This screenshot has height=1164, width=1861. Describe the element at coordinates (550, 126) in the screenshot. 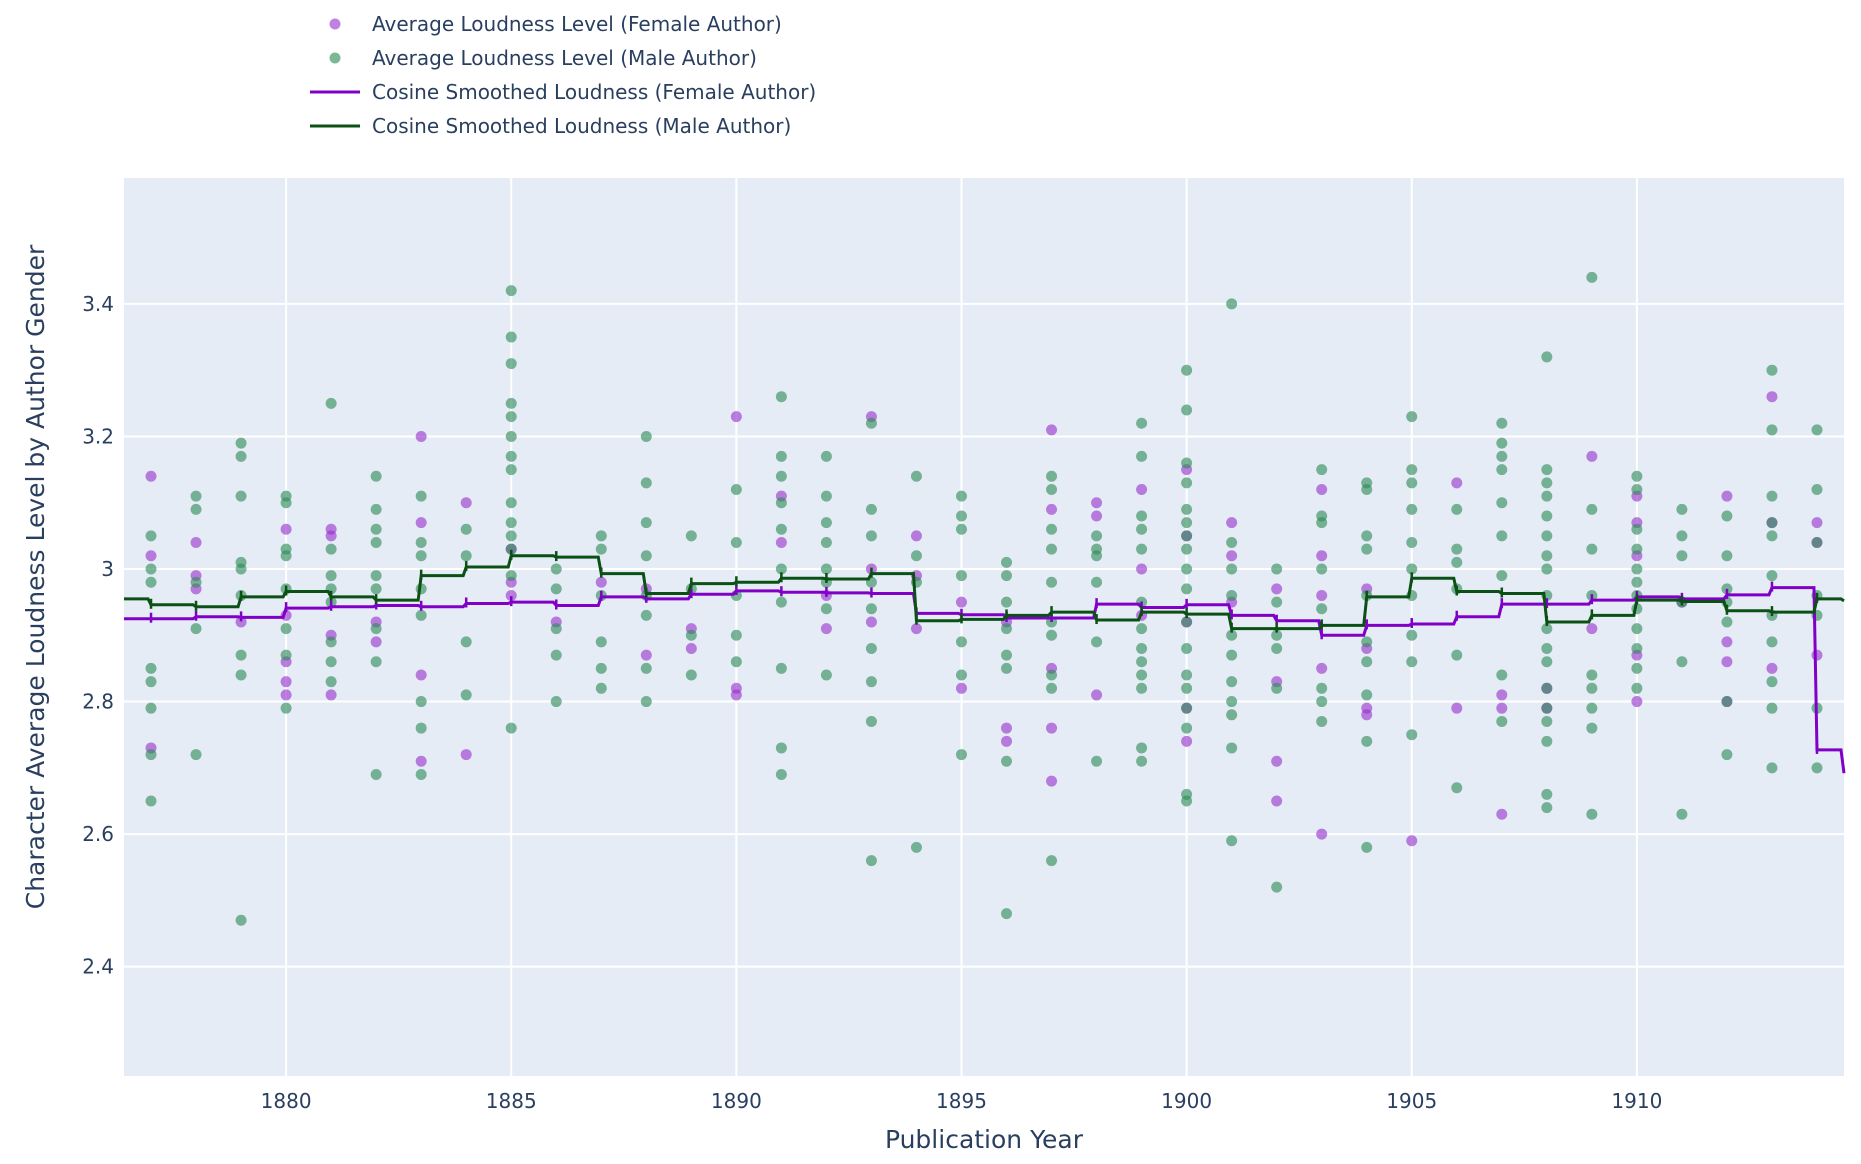

I see `legend-item: Cosine Smoothed Loudness (Male Author)` at that location.